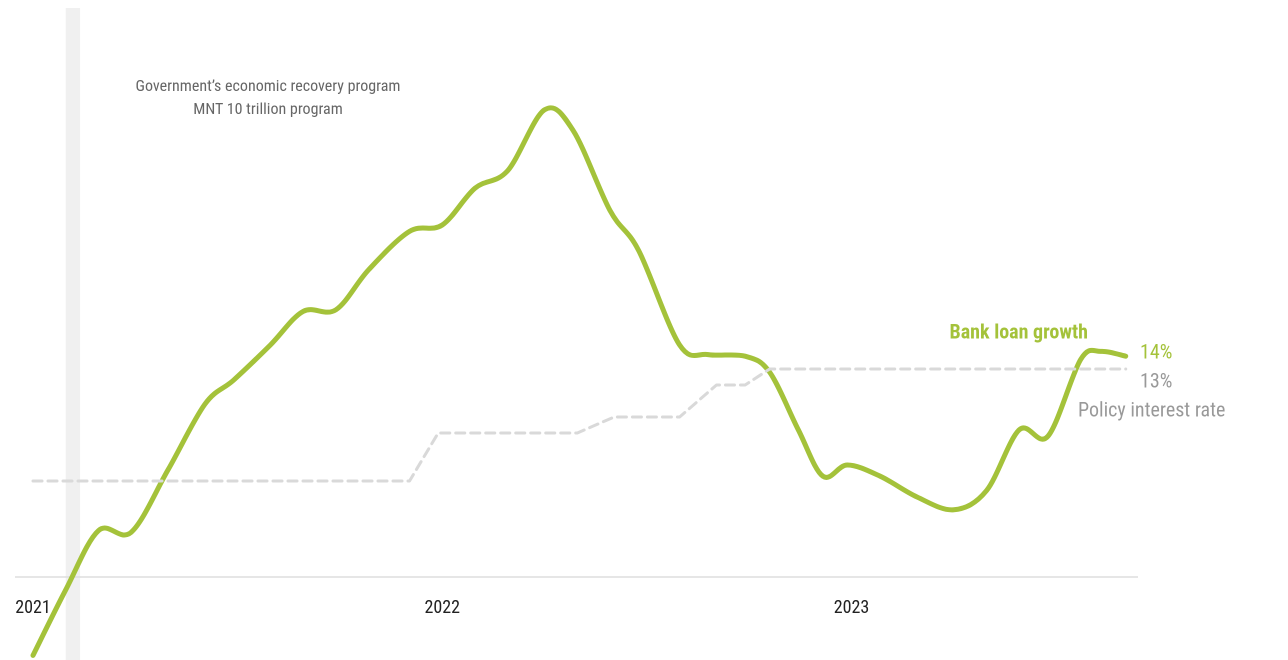 The width and height of the screenshot is (1288, 660). I want to click on x-tick-label: 2021, so click(33, 607).